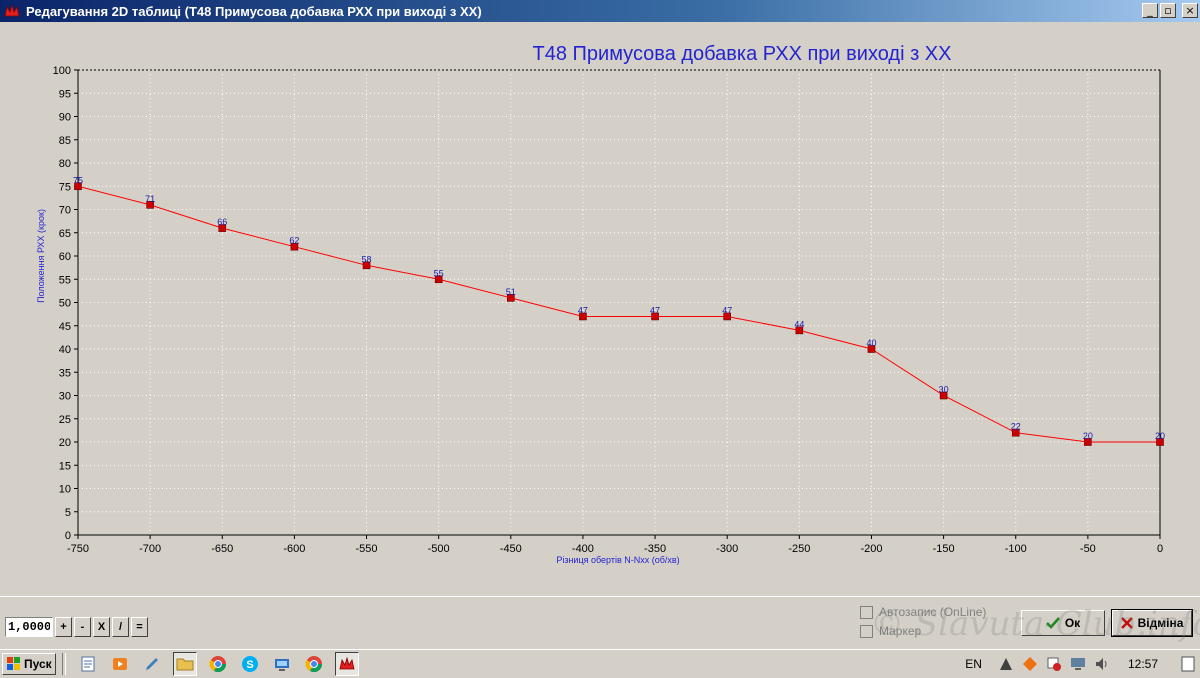 This screenshot has height=678, width=1200. I want to click on y-tick-label: 5, so click(68, 513).